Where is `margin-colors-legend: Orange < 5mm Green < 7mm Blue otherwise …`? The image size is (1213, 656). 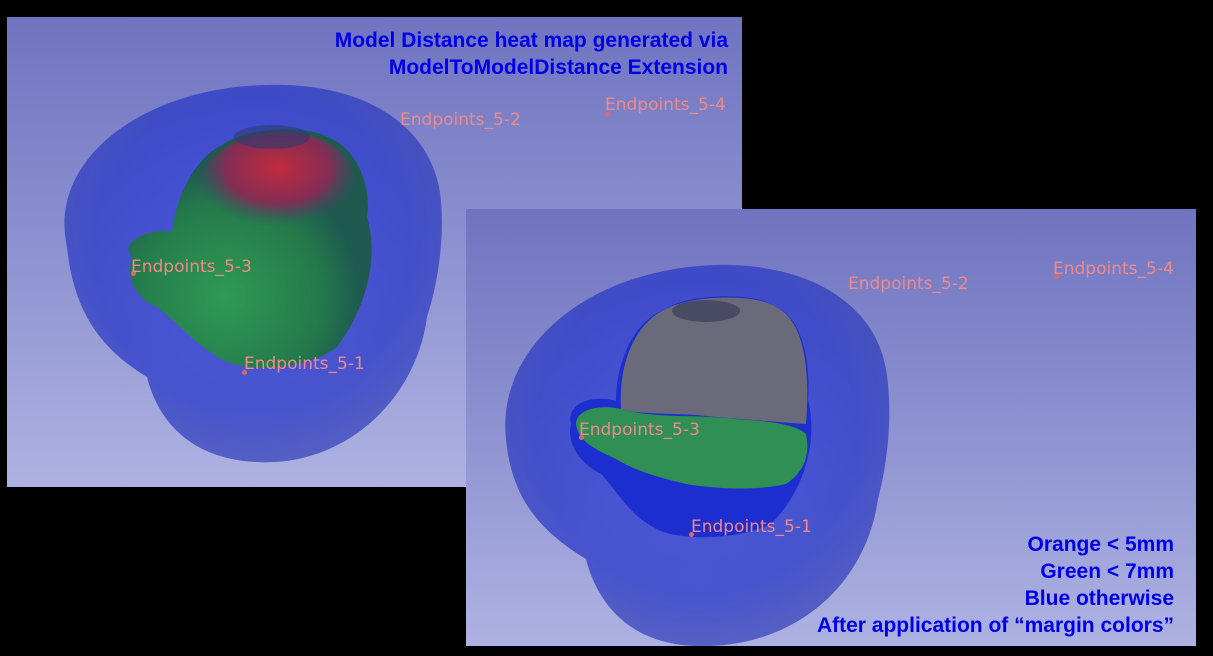
margin-colors-legend: Orange < 5mm Green < 7mm Blue otherwise … is located at coordinates (995, 585).